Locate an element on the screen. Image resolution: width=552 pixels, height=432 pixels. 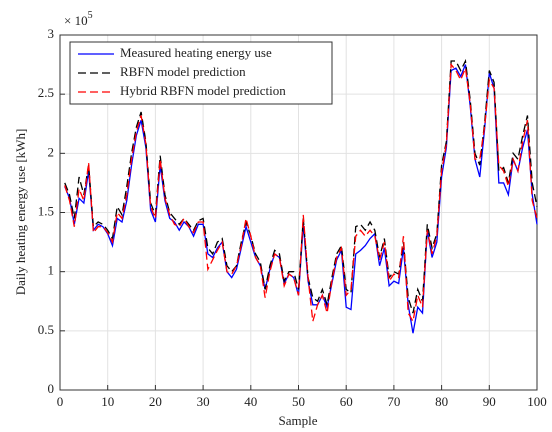
y-multiplier-exponent: 5 is located at coordinates (90, 15).